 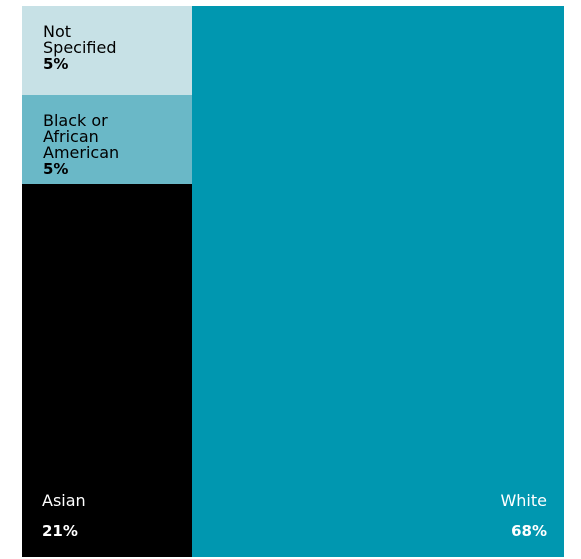 What do you see at coordinates (523, 500) in the screenshot?
I see `treemap-label-white: White` at bounding box center [523, 500].